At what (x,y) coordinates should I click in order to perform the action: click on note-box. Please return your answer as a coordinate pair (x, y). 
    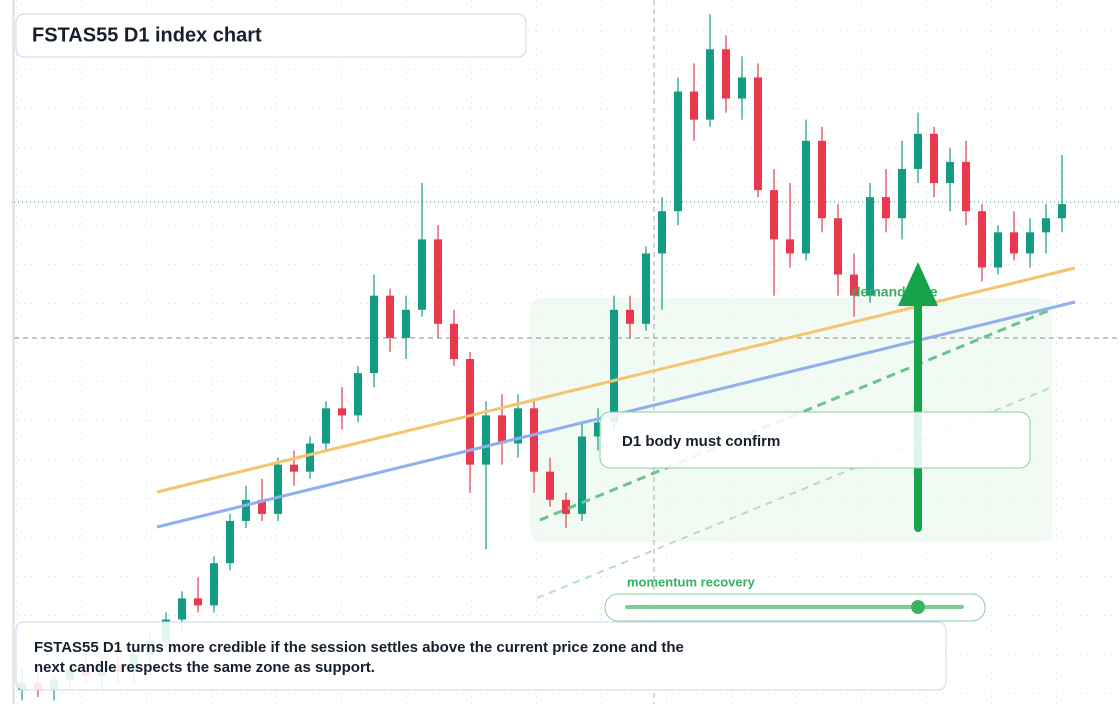
    Looking at the image, I should click on (481, 656).